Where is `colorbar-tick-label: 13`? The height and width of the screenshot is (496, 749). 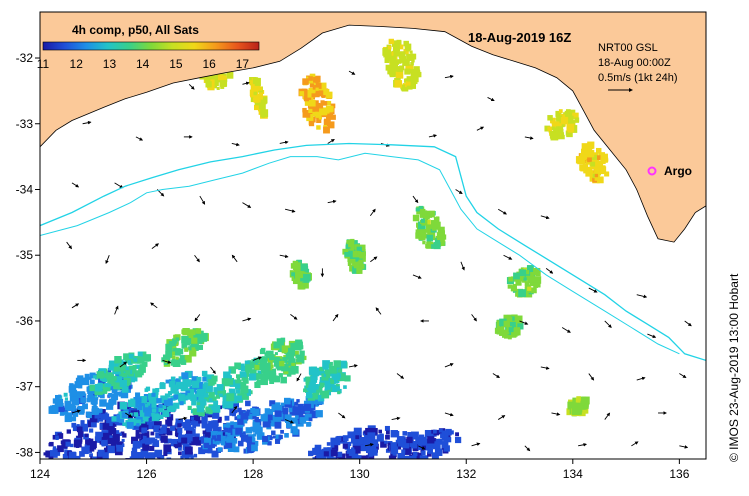 colorbar-tick-label: 13 is located at coordinates (110, 64).